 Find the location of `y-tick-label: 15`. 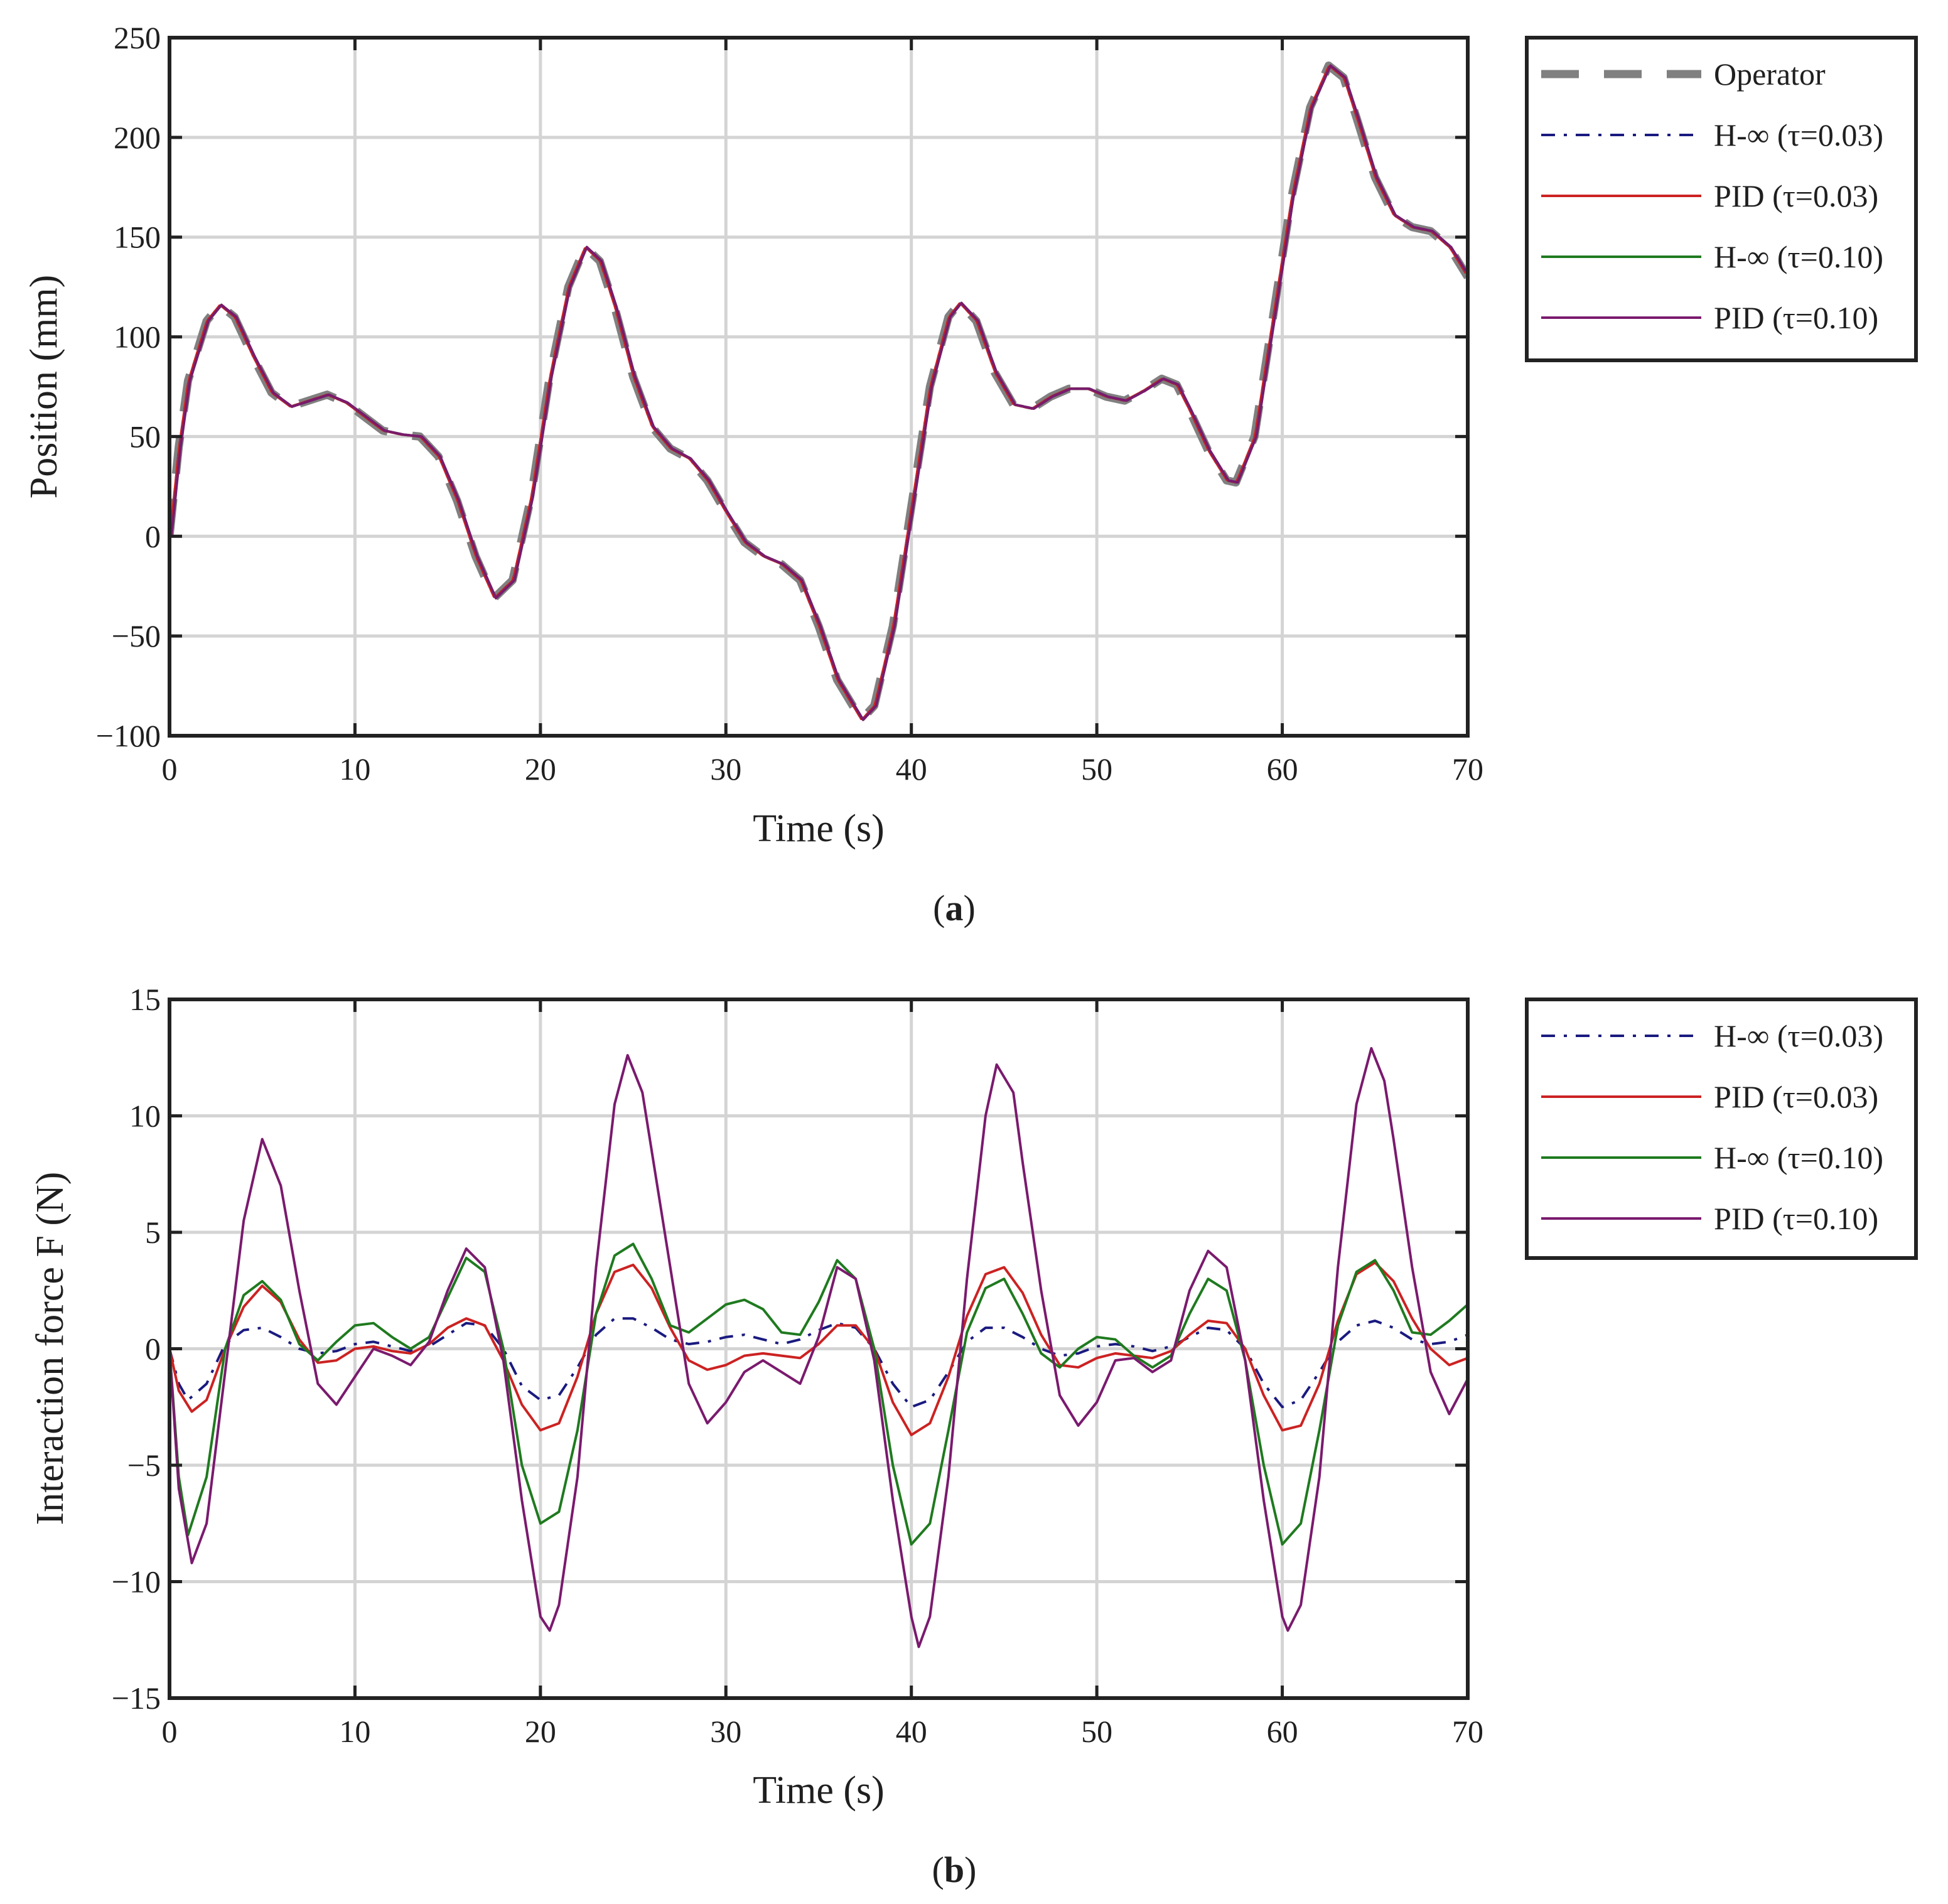

y-tick-label: 15 is located at coordinates (145, 999).